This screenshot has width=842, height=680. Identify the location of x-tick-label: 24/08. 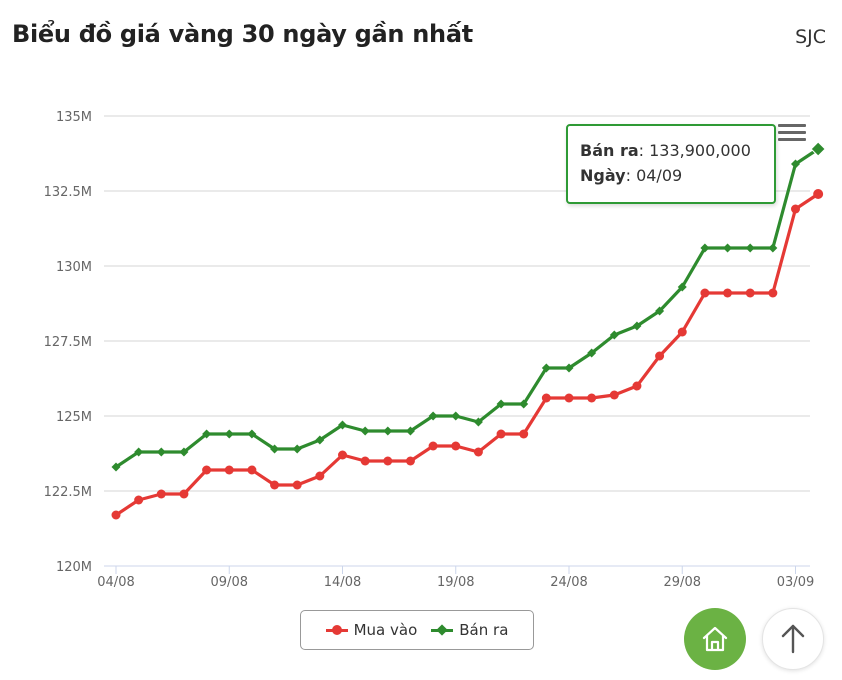
(568, 582).